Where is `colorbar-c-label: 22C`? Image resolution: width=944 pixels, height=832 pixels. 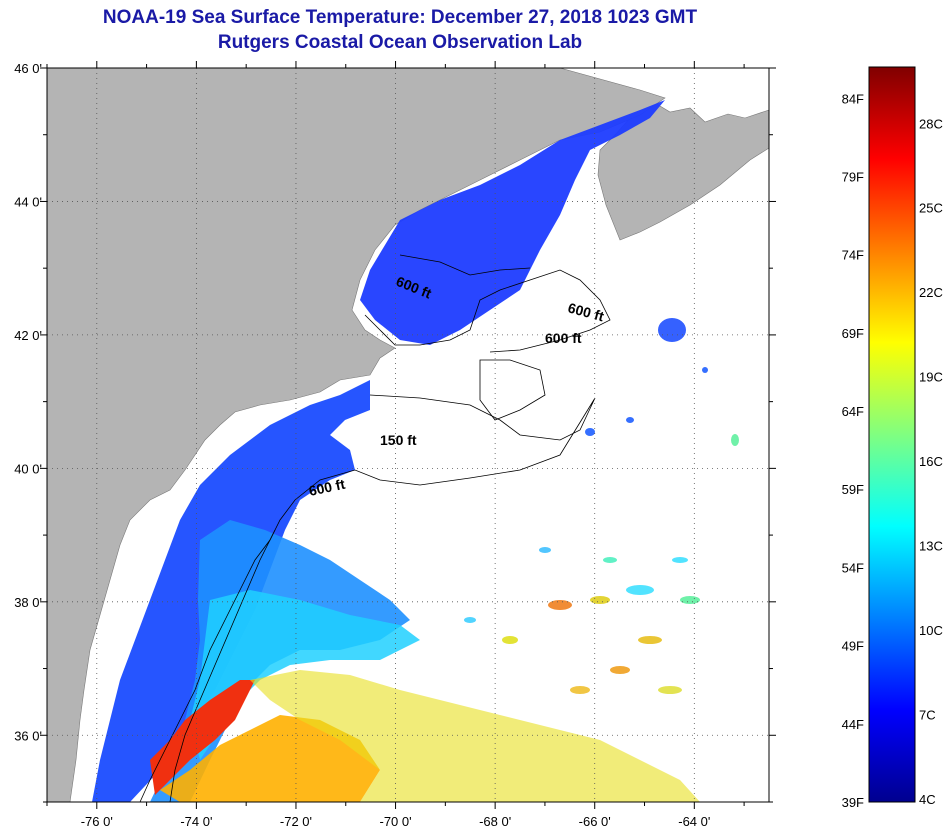
colorbar-c-label: 22C is located at coordinates (931, 292).